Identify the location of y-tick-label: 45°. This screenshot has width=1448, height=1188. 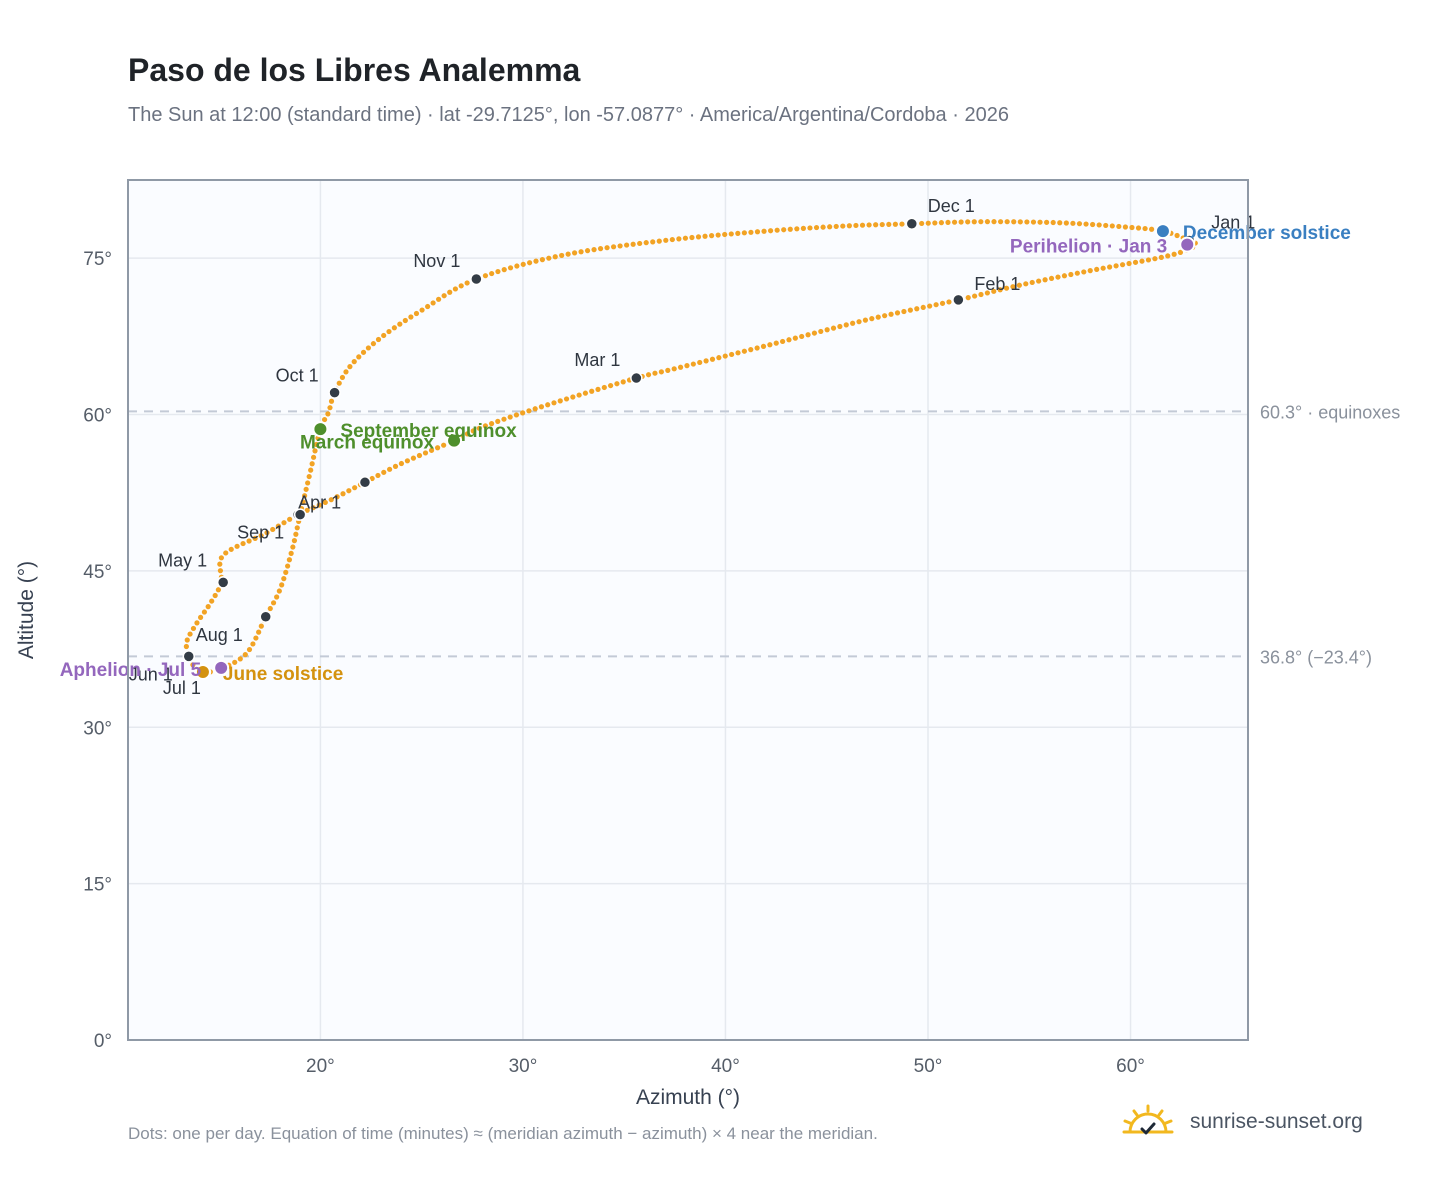
(97, 572).